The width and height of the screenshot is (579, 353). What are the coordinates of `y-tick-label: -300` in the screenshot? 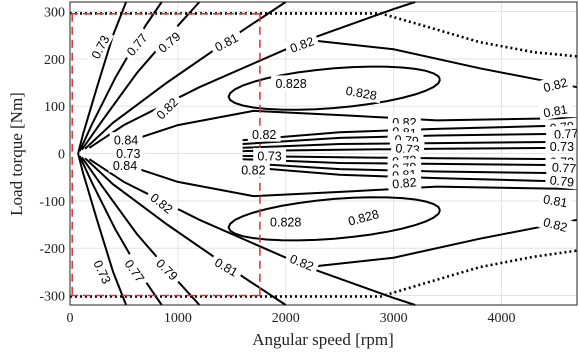 It's located at (52, 297).